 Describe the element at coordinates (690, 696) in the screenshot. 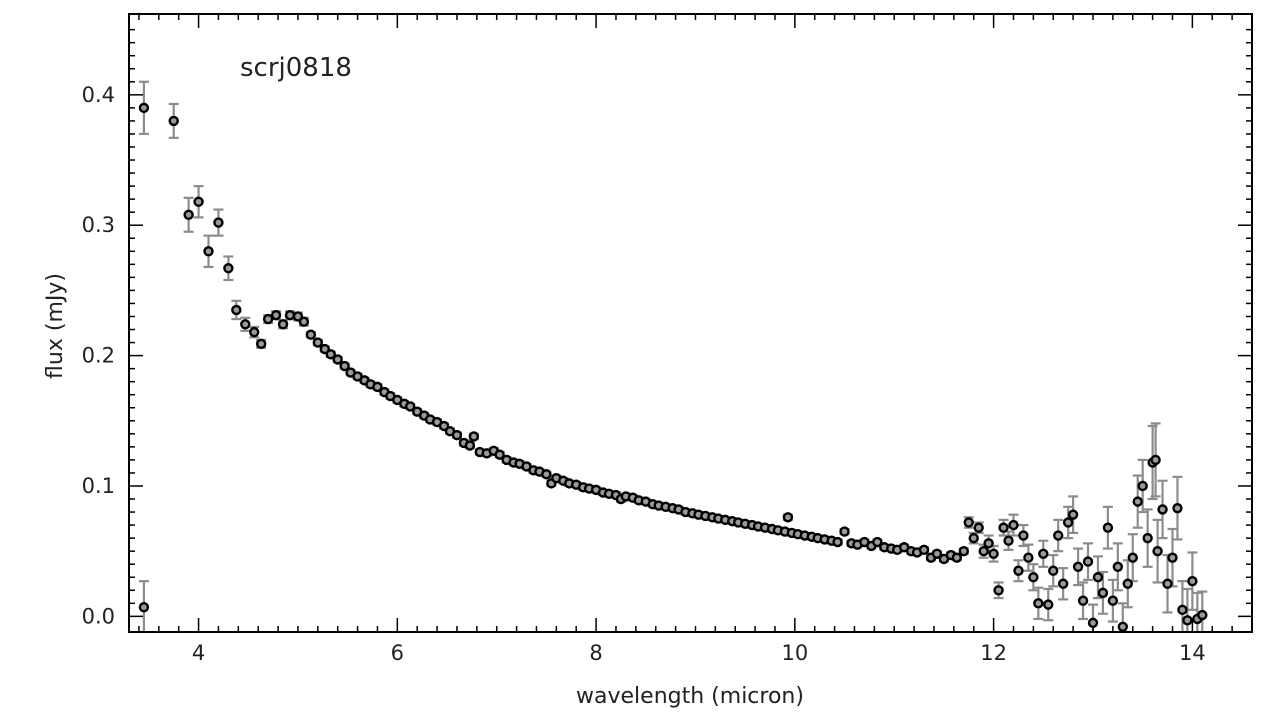

I see `x-axis-label: wavelength (micron)` at that location.